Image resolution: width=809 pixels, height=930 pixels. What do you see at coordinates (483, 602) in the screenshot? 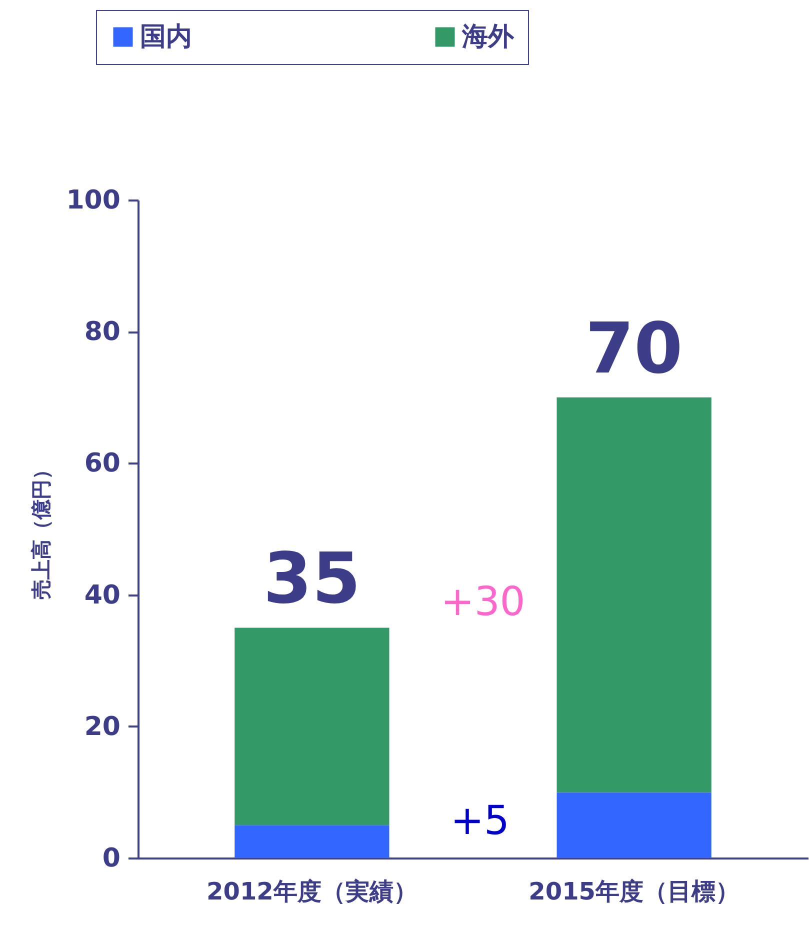
I see `annotation: +30` at bounding box center [483, 602].